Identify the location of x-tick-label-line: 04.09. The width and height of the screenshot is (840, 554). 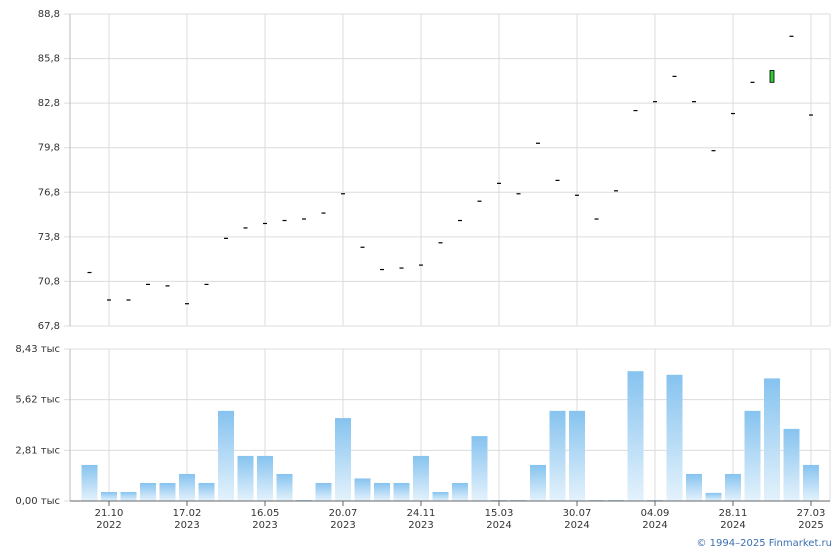
(655, 513).